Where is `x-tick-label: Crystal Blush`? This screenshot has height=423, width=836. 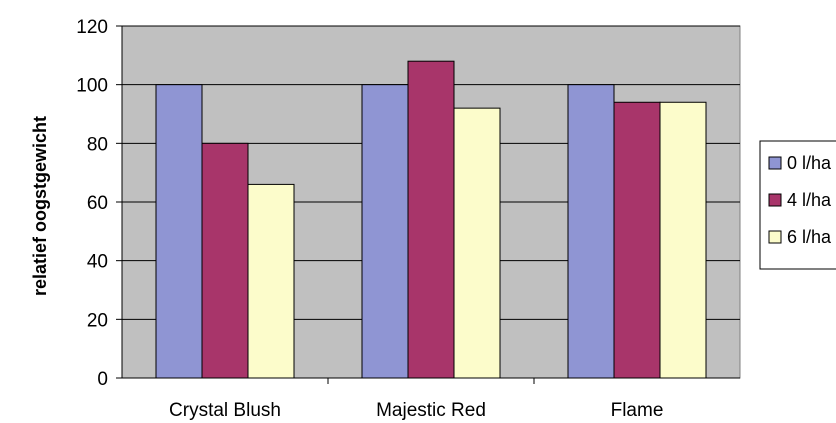
x-tick-label: Crystal Blush is located at coordinates (225, 410).